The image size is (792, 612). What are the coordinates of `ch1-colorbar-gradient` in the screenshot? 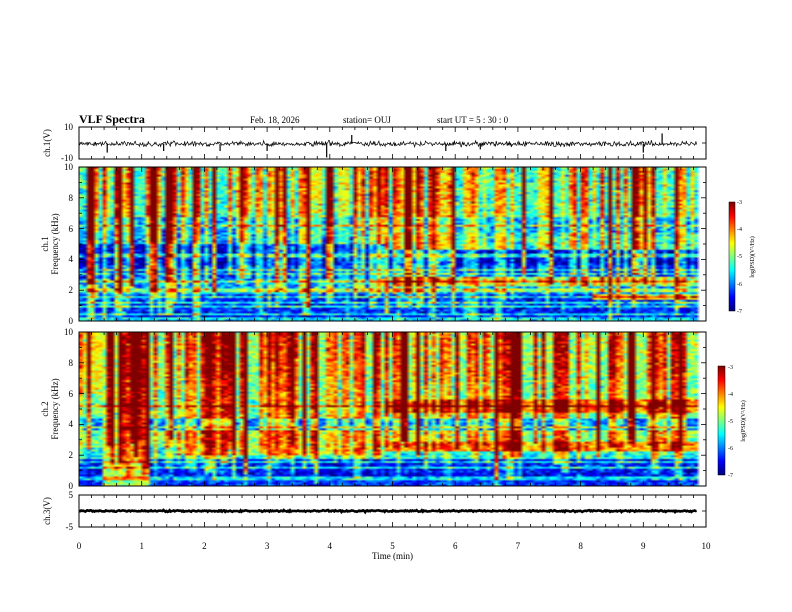 It's located at (732, 256).